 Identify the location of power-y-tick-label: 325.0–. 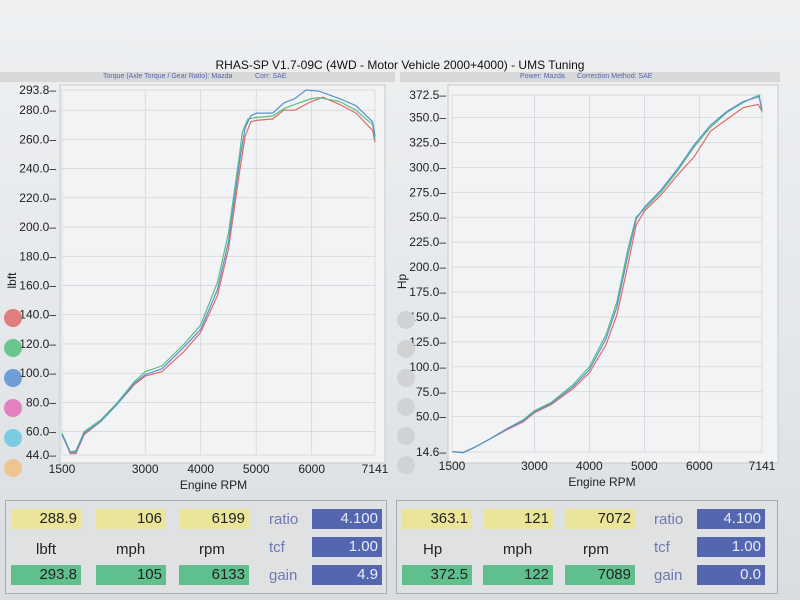
(427, 142).